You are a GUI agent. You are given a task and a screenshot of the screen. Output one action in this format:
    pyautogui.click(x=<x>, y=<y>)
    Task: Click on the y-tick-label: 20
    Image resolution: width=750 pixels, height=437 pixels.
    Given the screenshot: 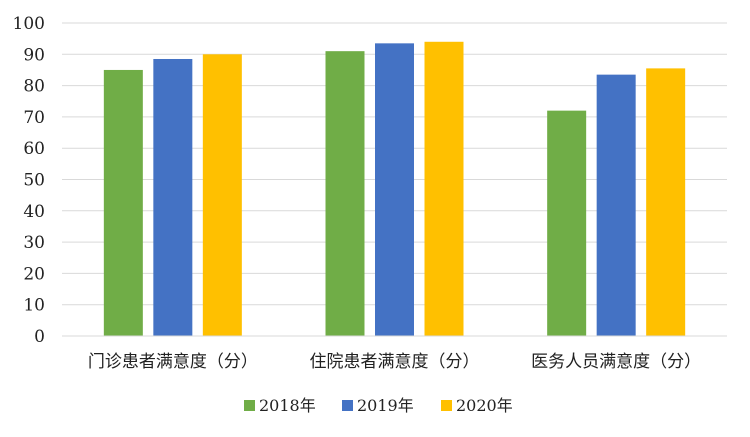 What is the action you would take?
    pyautogui.click(x=34, y=274)
    